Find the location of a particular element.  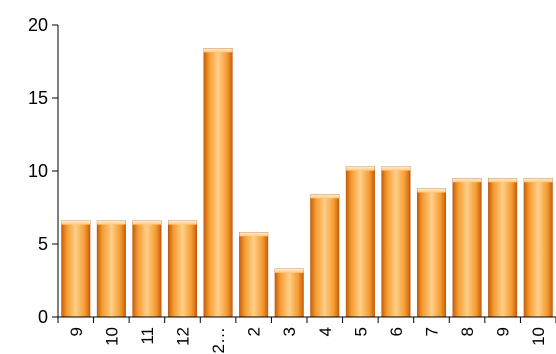

y-tick-label: 10 is located at coordinates (38, 171).